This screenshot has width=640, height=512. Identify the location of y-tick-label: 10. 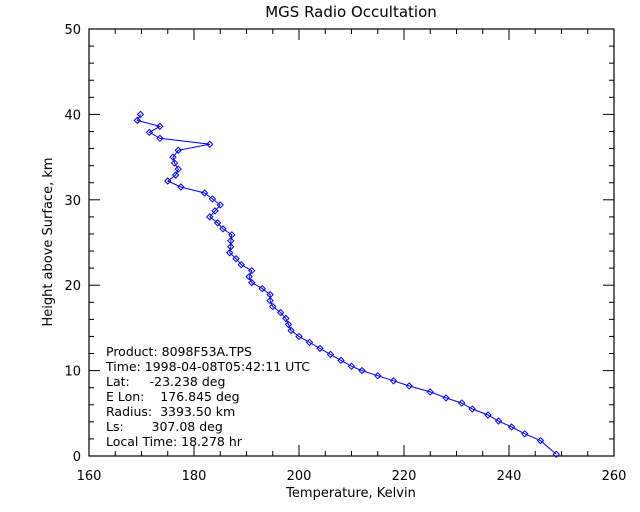
(72, 372).